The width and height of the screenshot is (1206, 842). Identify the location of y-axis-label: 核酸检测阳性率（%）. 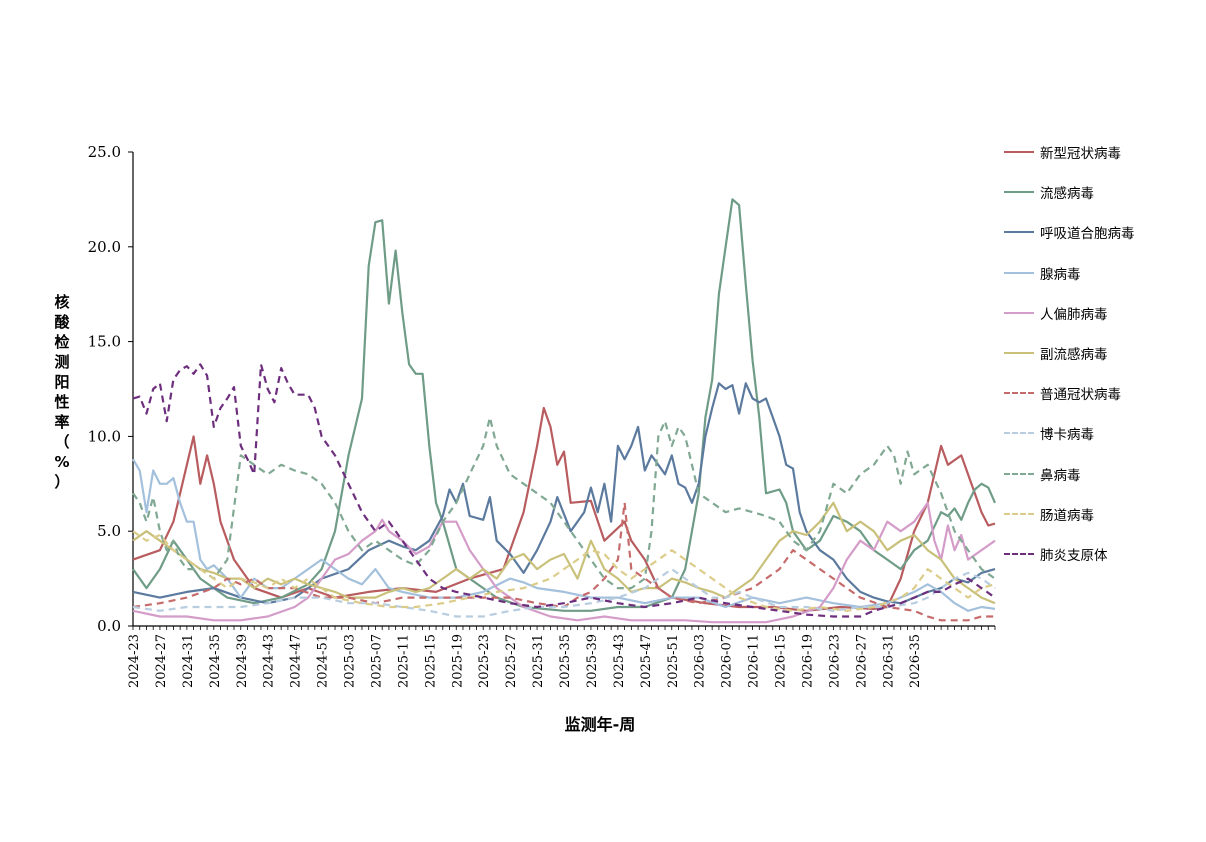
(62, 392).